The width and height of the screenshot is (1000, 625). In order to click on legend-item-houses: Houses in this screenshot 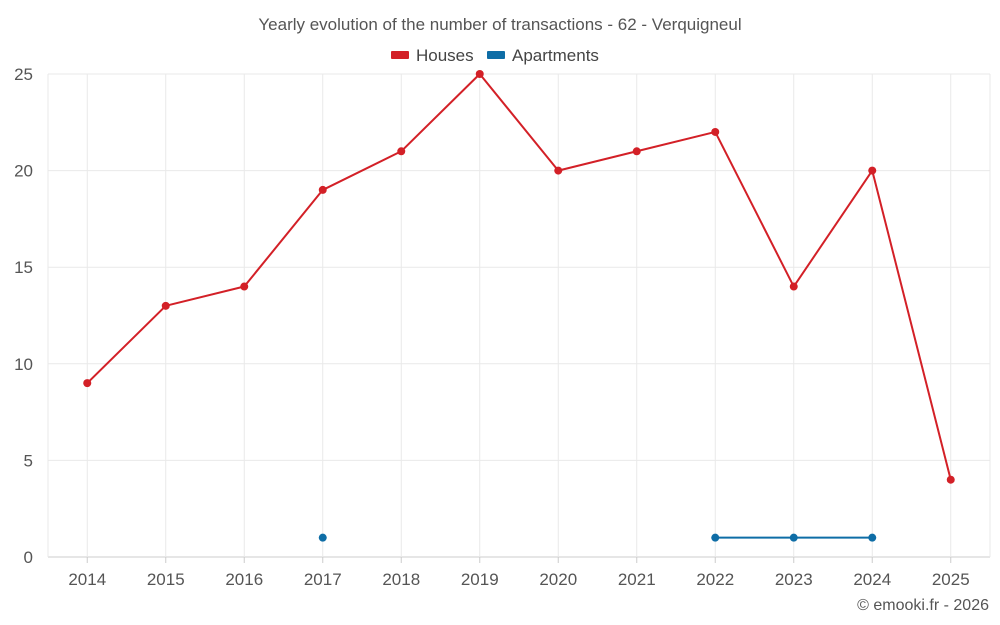, I will do `click(432, 55)`.